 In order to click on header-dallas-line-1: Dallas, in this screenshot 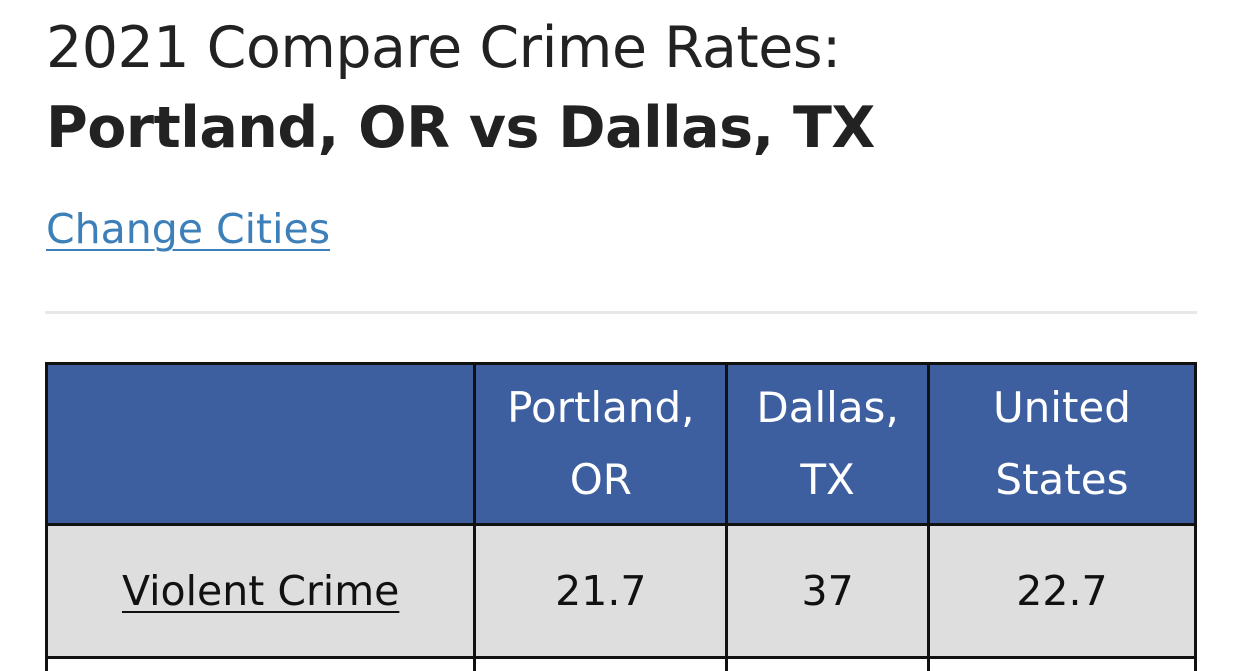, I will do `click(827, 407)`.